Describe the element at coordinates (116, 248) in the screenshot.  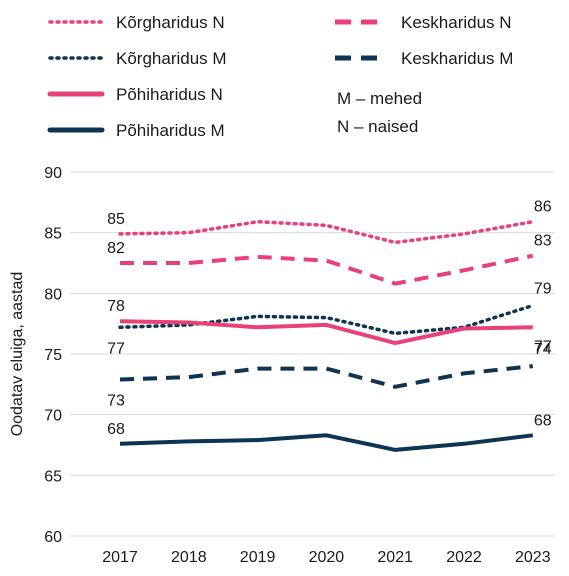
I see `data-label: 82` at that location.